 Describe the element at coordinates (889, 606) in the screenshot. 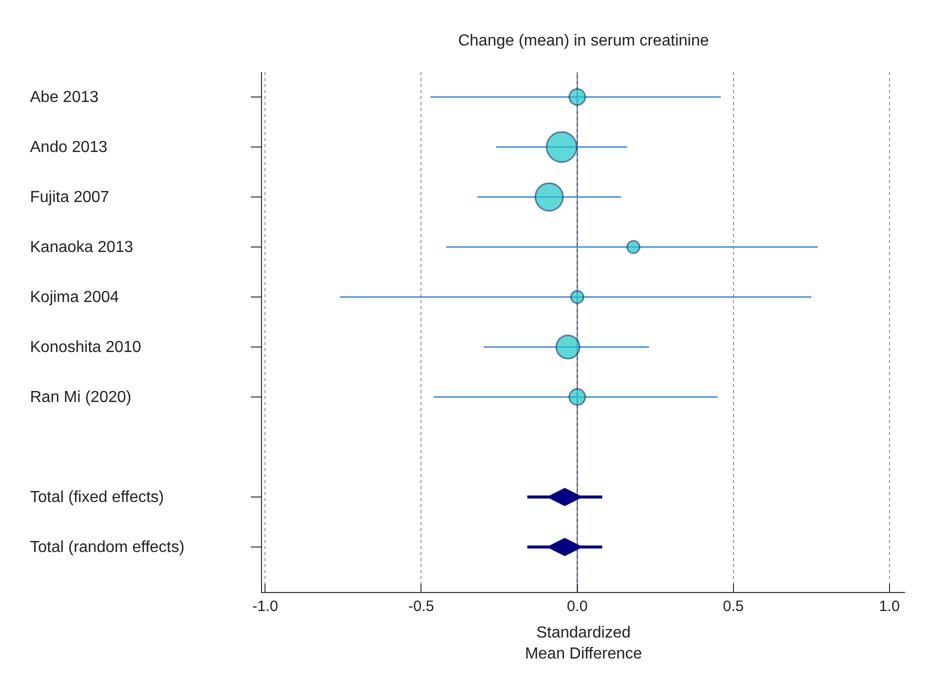

I see `x-tick-label: 1.0` at that location.